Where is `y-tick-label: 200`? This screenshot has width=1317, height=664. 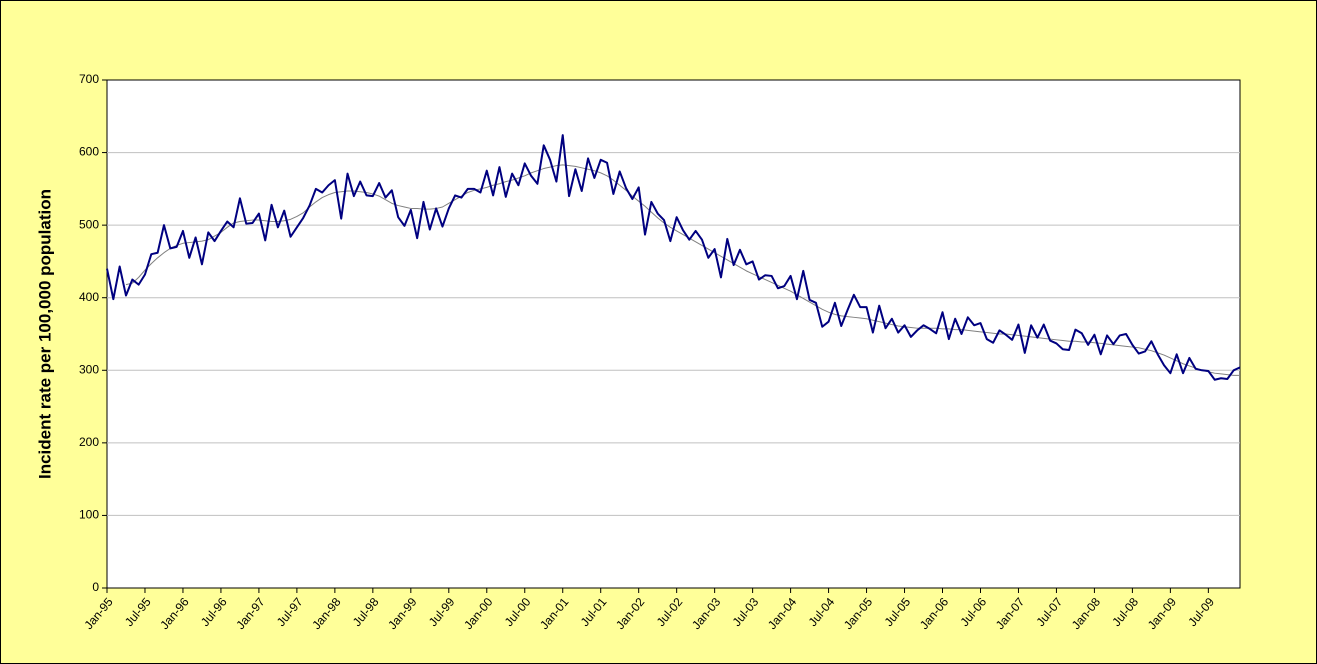 y-tick-label: 200 is located at coordinates (89, 442).